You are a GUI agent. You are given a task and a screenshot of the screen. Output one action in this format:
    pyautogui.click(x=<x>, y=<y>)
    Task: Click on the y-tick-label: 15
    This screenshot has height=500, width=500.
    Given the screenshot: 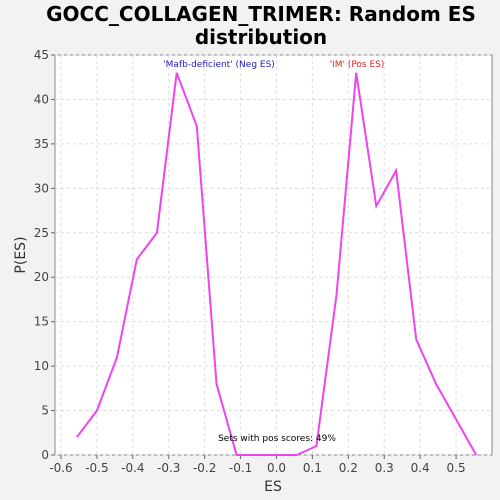 What is the action you would take?
    pyautogui.click(x=41, y=322)
    